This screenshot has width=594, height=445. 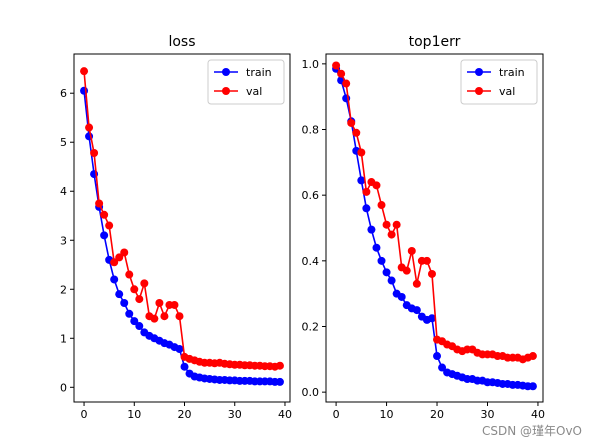 What do you see at coordinates (311, 392) in the screenshot?
I see `y-tick-label: 0.0` at bounding box center [311, 392].